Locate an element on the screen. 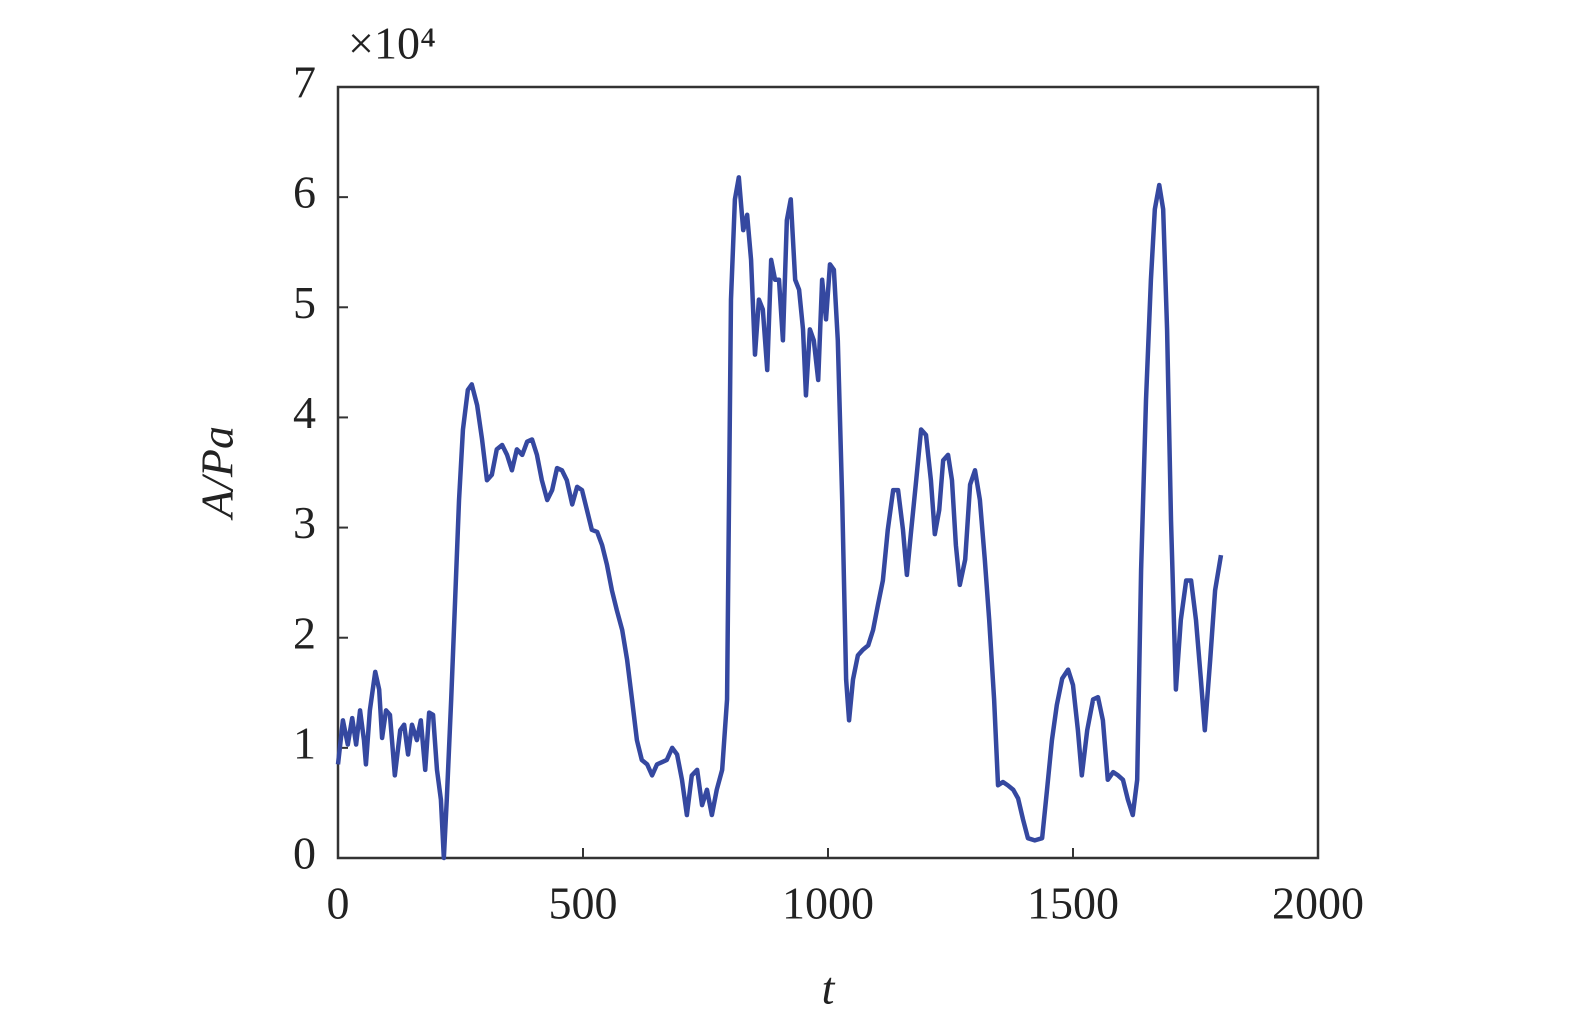 The height and width of the screenshot is (1031, 1575). y-tick-label: 6 is located at coordinates (304, 192).